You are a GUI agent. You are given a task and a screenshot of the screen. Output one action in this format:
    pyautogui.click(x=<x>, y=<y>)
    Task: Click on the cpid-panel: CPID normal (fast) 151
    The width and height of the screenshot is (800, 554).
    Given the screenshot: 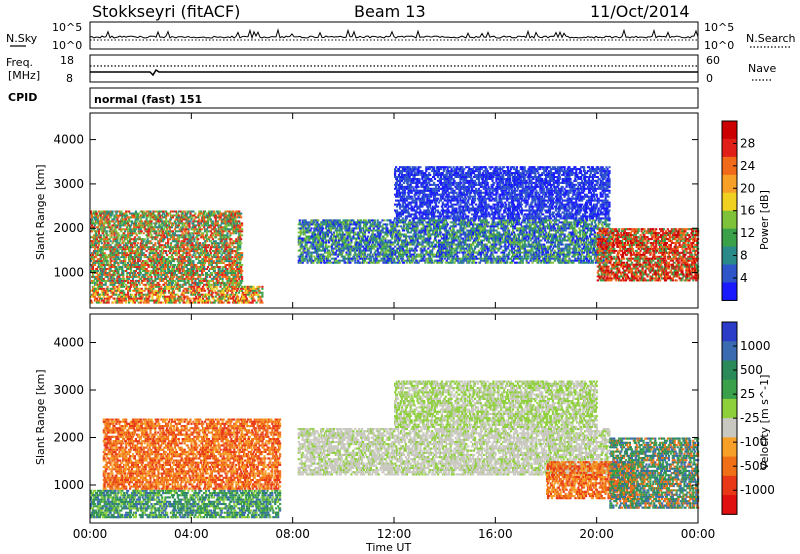 What is the action you would take?
    pyautogui.click(x=353, y=98)
    